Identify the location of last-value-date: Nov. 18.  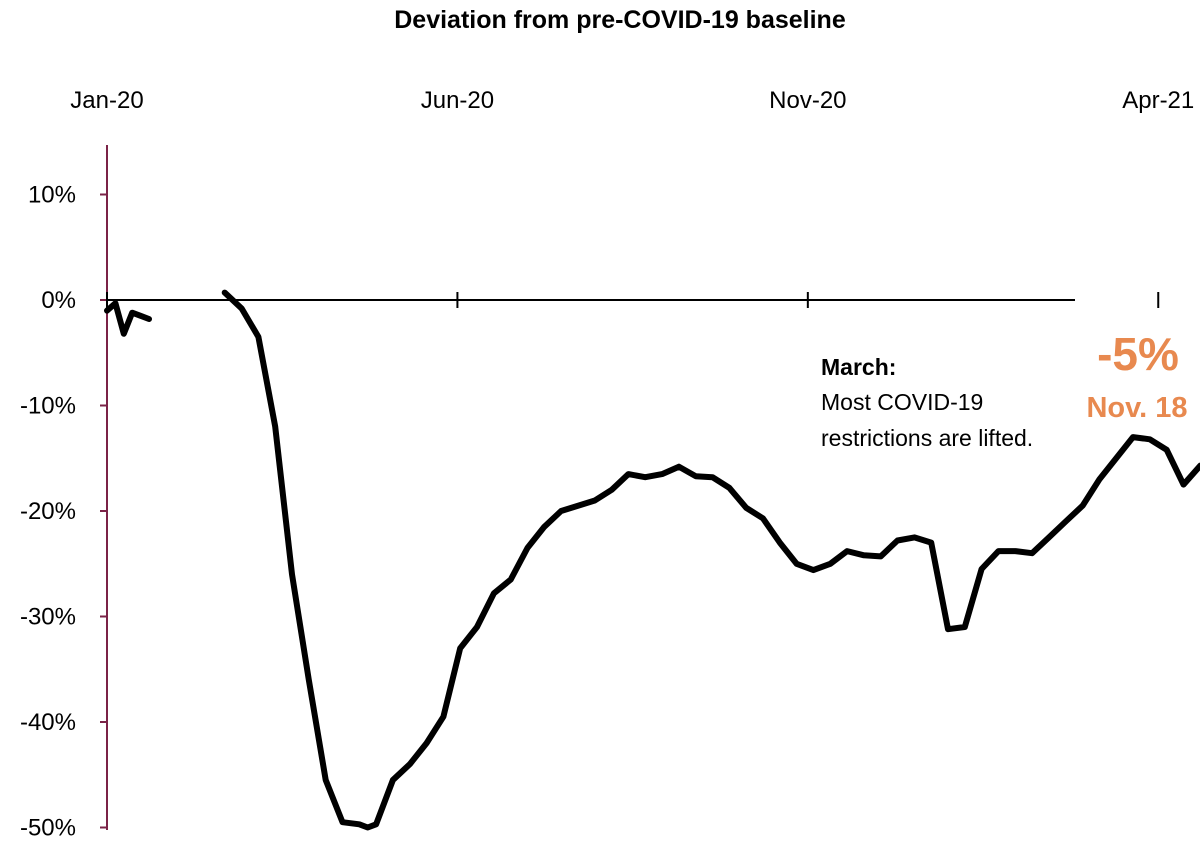
(1136, 408).